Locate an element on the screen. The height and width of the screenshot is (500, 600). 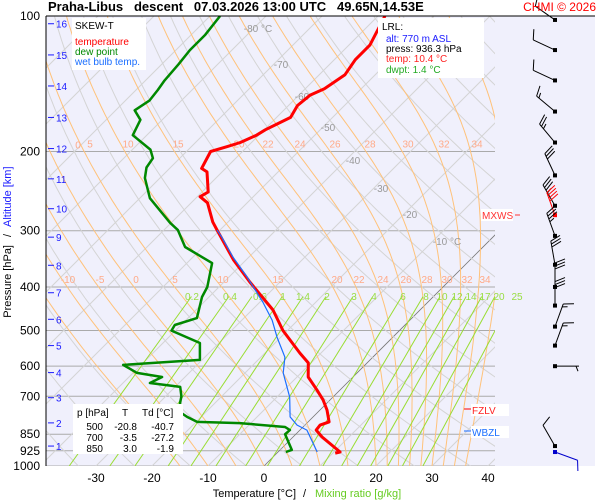
moist-adiabat-label: 32 is located at coordinates (467, 280).